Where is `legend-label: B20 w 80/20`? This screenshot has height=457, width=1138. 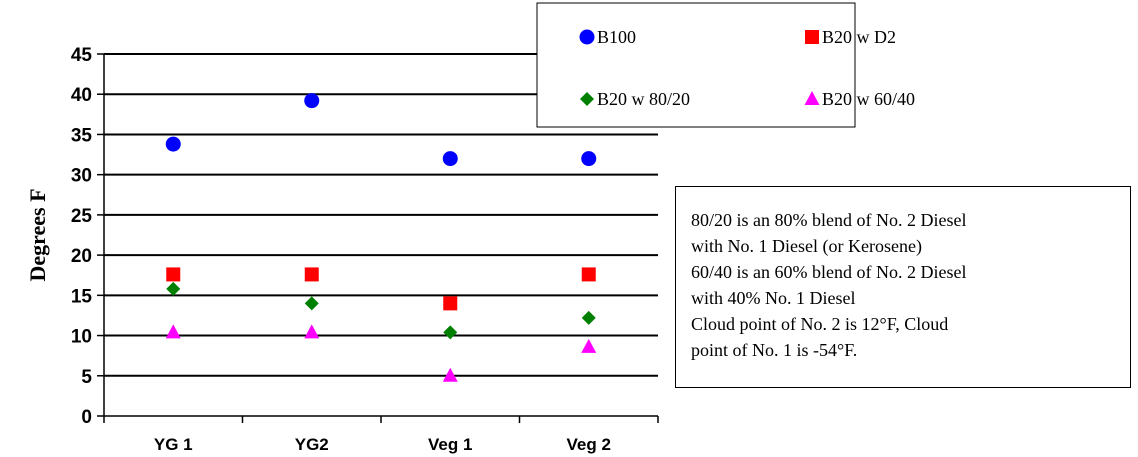
legend-label: B20 w 80/20 is located at coordinates (643, 99).